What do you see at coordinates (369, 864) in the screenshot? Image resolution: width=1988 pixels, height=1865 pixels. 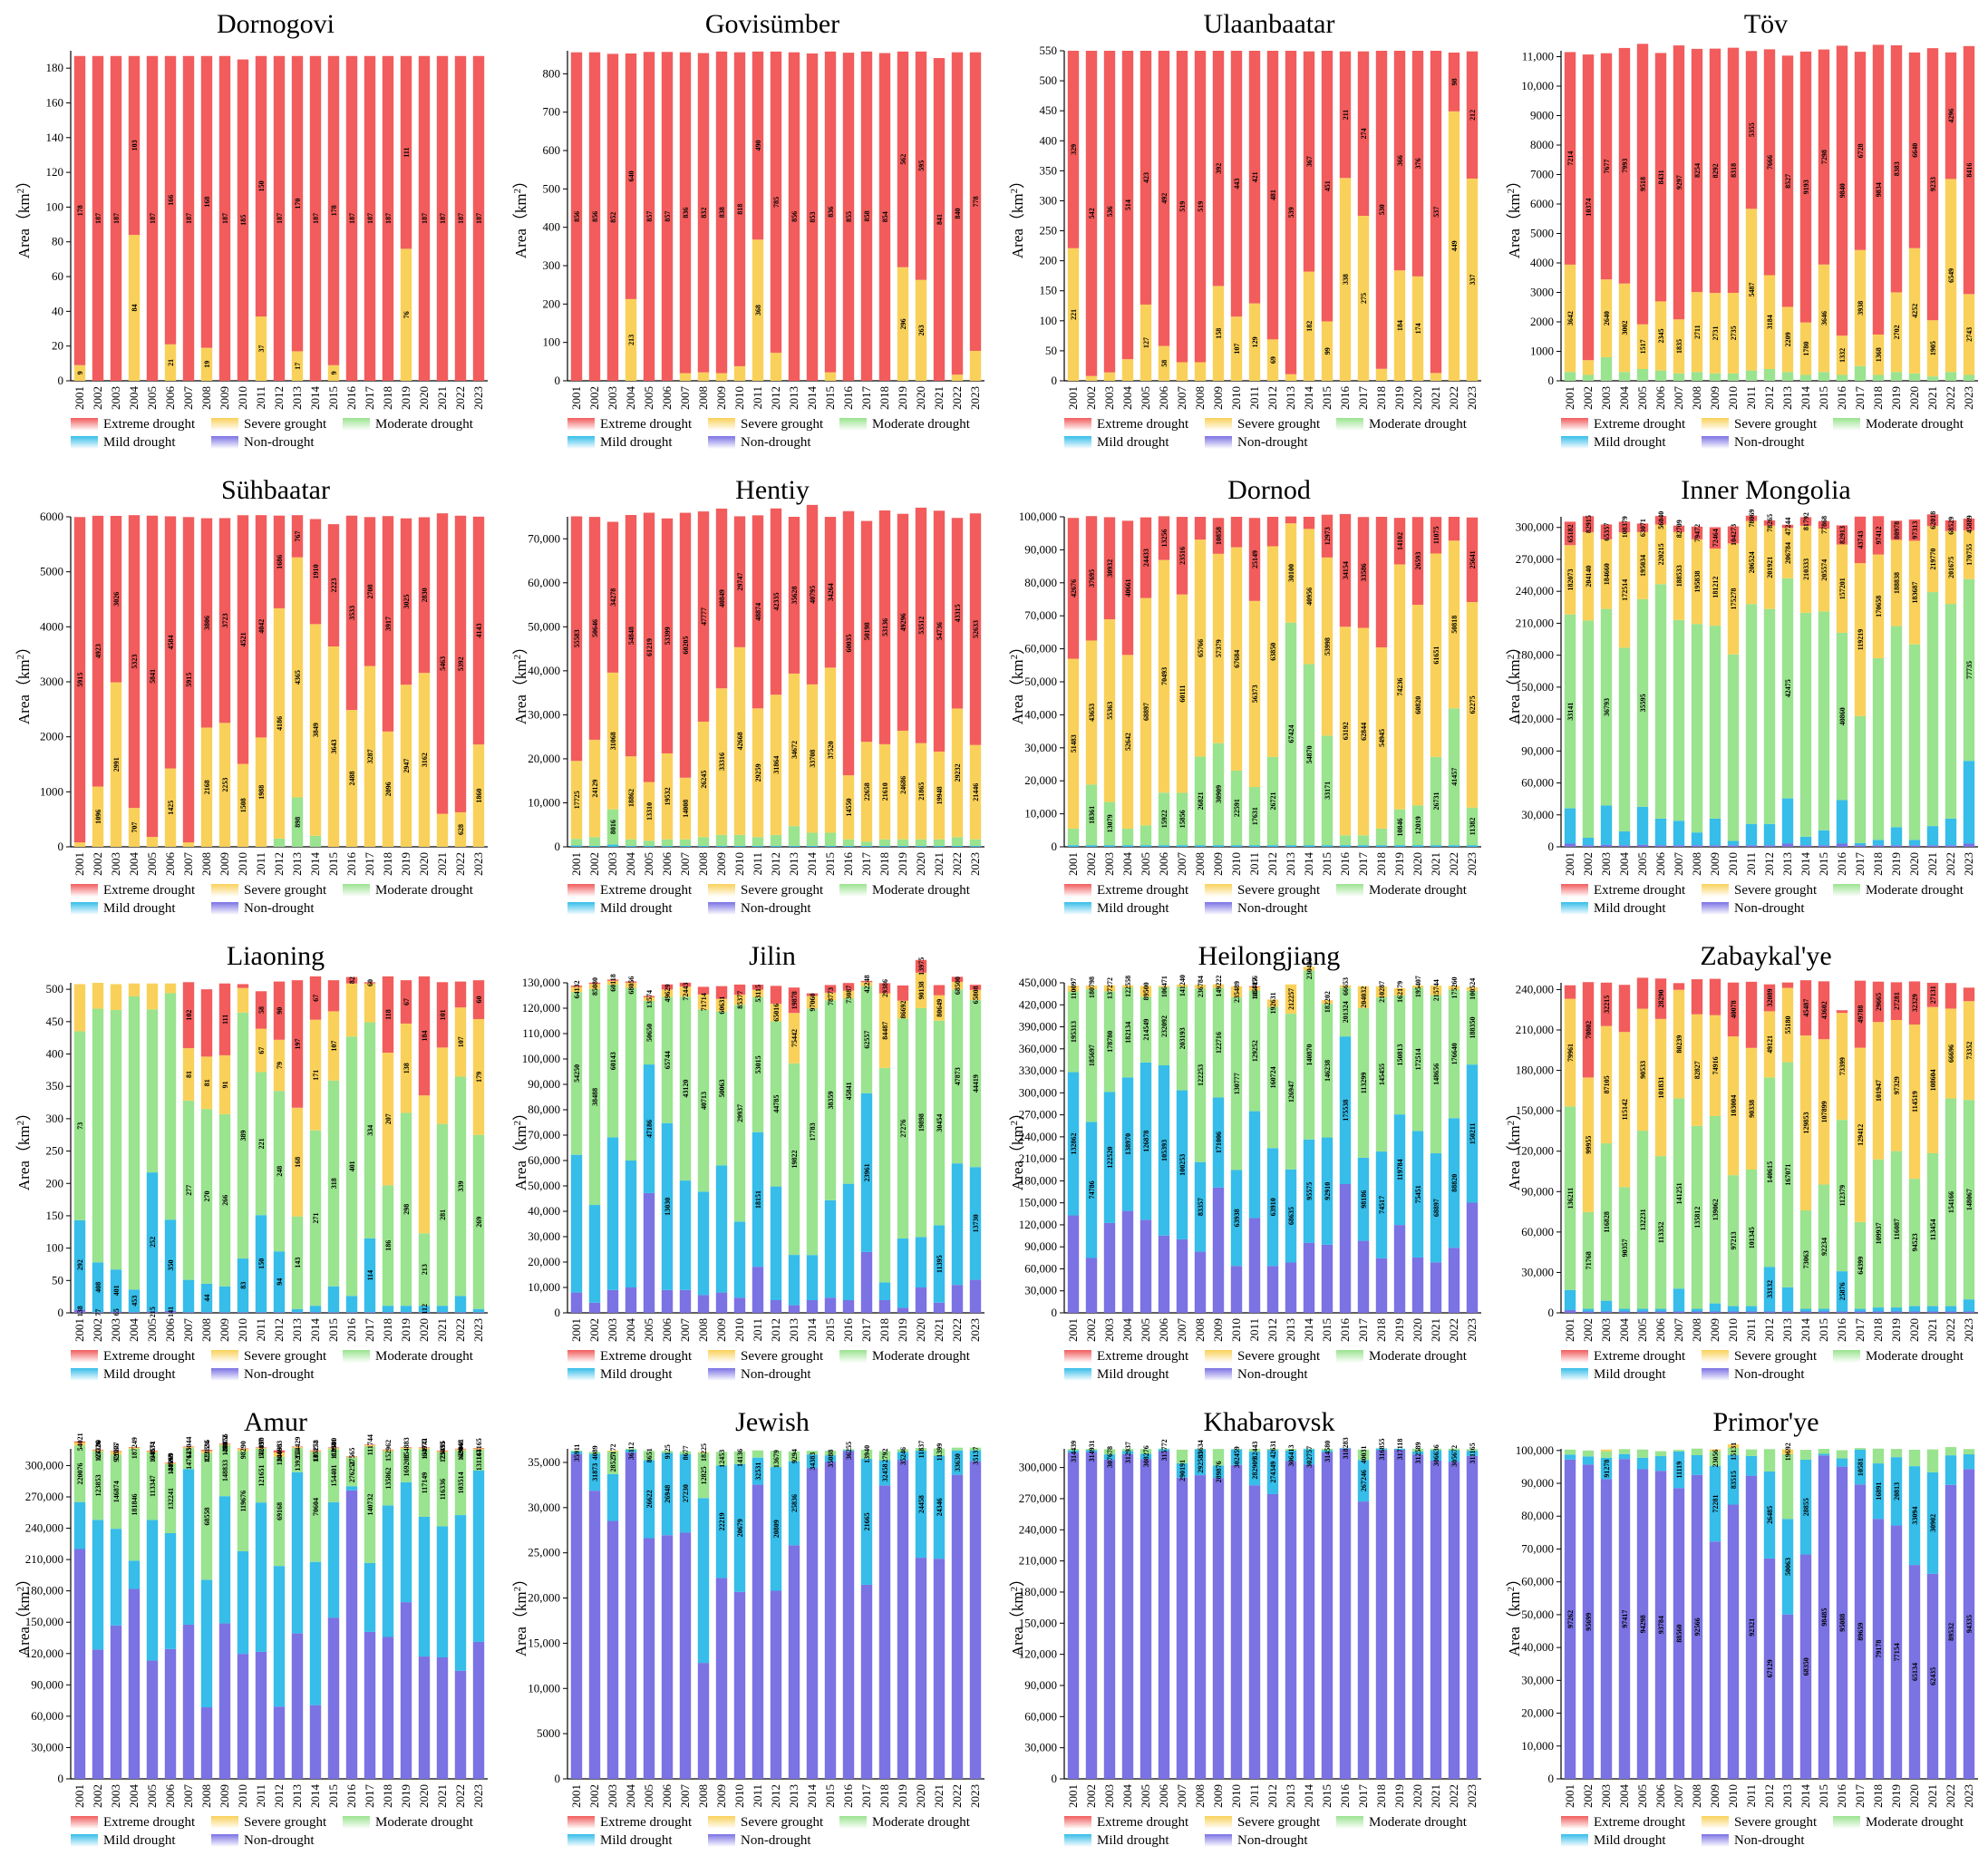 I see `x-tick-label: 2017` at bounding box center [369, 864].